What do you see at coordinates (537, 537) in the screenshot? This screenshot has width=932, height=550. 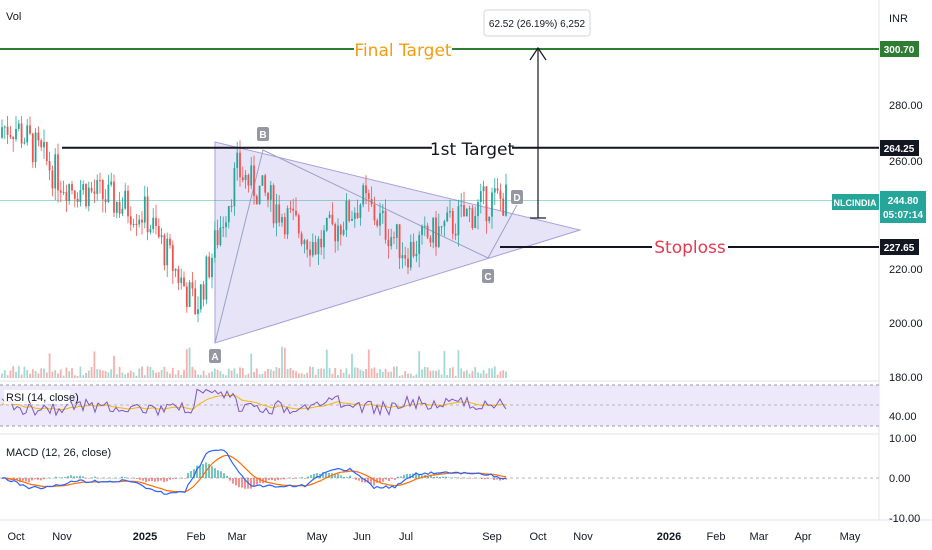 I see `x-tick-label: Oct` at bounding box center [537, 537].